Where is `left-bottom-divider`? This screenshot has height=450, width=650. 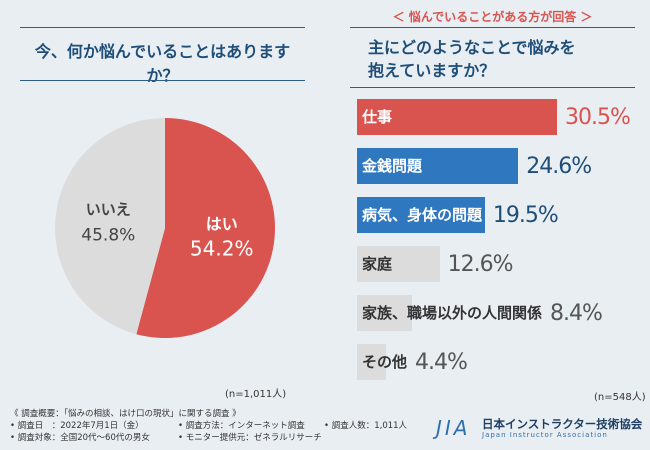 left-bottom-divider is located at coordinates (162, 80).